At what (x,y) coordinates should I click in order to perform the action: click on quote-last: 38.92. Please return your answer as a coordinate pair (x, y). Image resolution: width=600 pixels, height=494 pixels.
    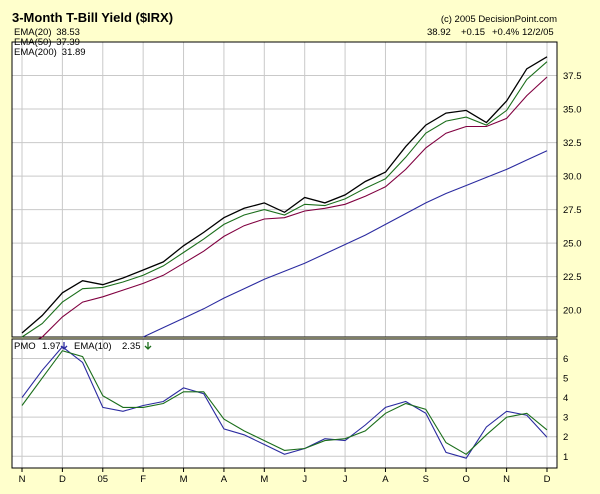
    Looking at the image, I should click on (439, 32).